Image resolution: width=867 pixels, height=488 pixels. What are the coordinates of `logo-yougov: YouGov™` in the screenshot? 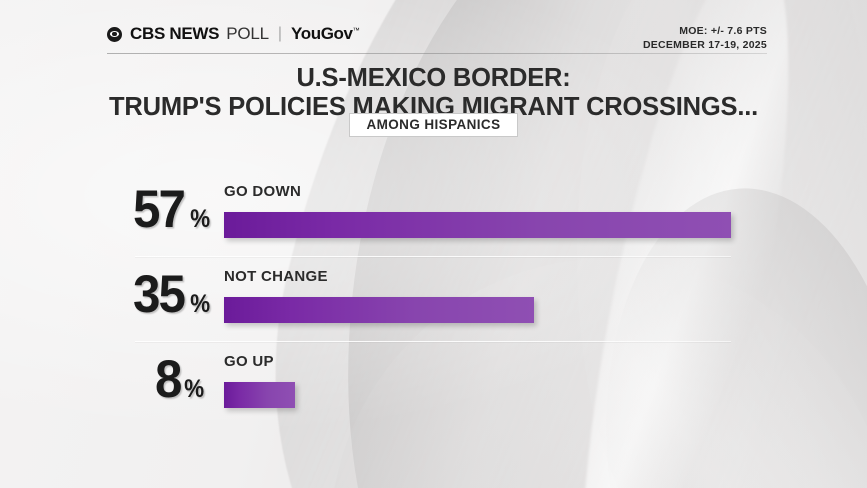 It's located at (325, 34).